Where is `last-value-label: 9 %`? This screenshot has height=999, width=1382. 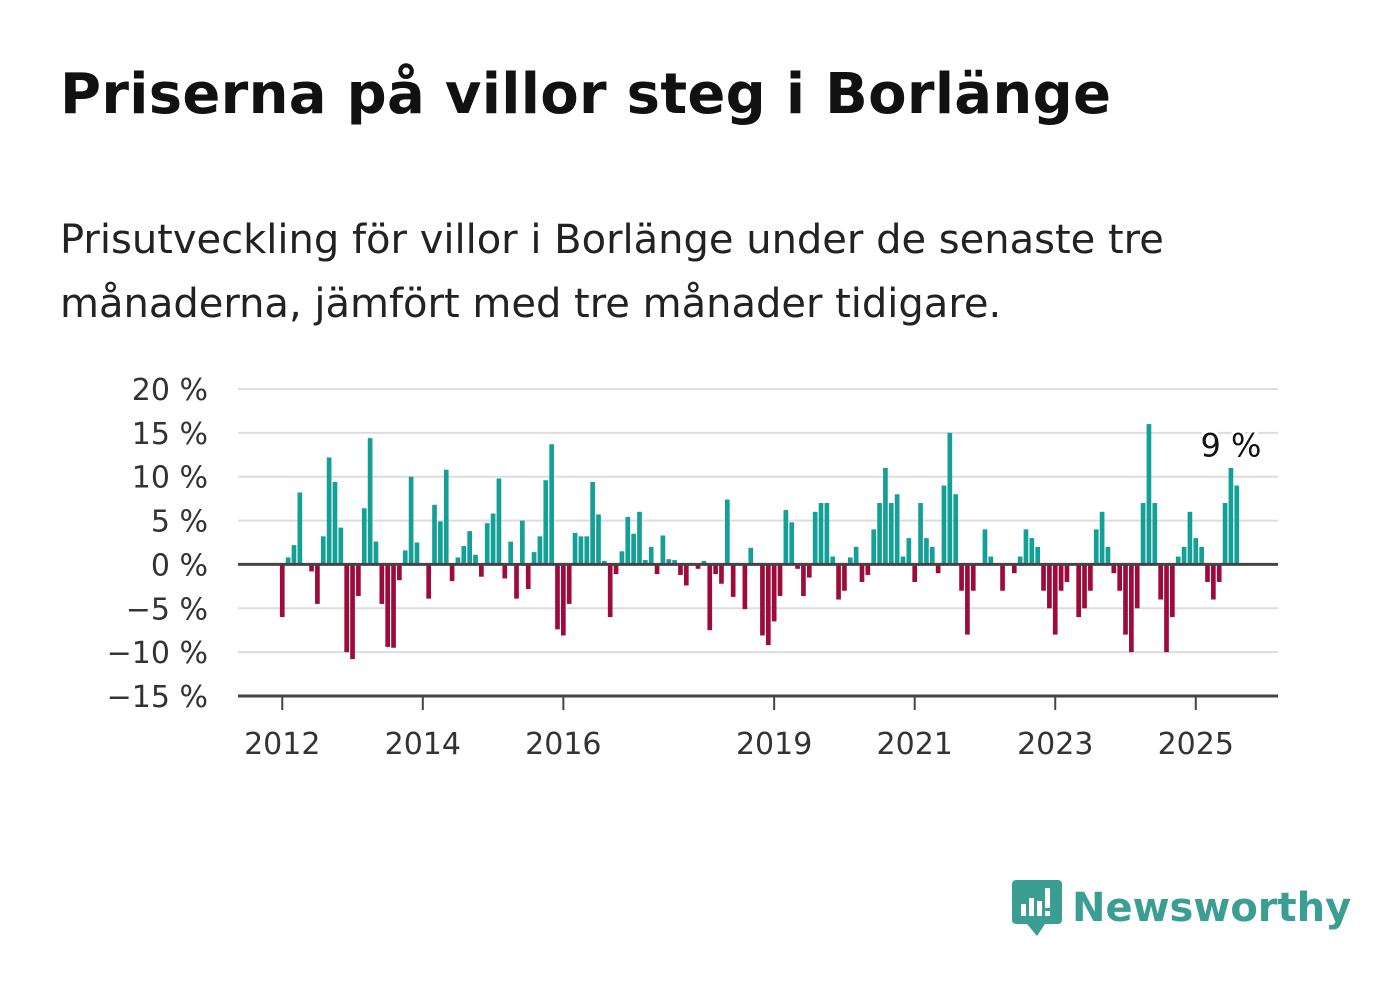 last-value-label: 9 % is located at coordinates (1230, 445).